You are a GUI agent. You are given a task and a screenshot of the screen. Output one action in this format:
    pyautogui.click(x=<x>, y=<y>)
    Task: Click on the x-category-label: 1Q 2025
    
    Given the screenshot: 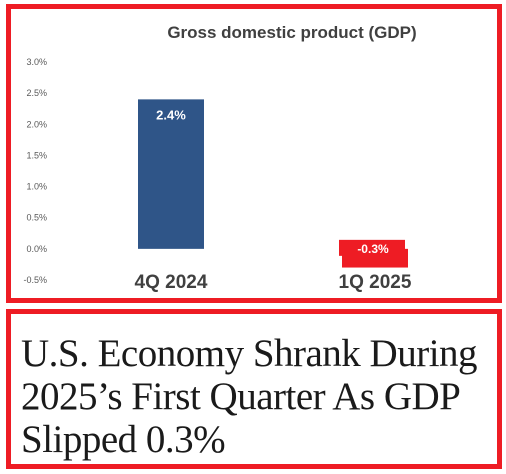 What is the action you would take?
    pyautogui.click(x=375, y=282)
    